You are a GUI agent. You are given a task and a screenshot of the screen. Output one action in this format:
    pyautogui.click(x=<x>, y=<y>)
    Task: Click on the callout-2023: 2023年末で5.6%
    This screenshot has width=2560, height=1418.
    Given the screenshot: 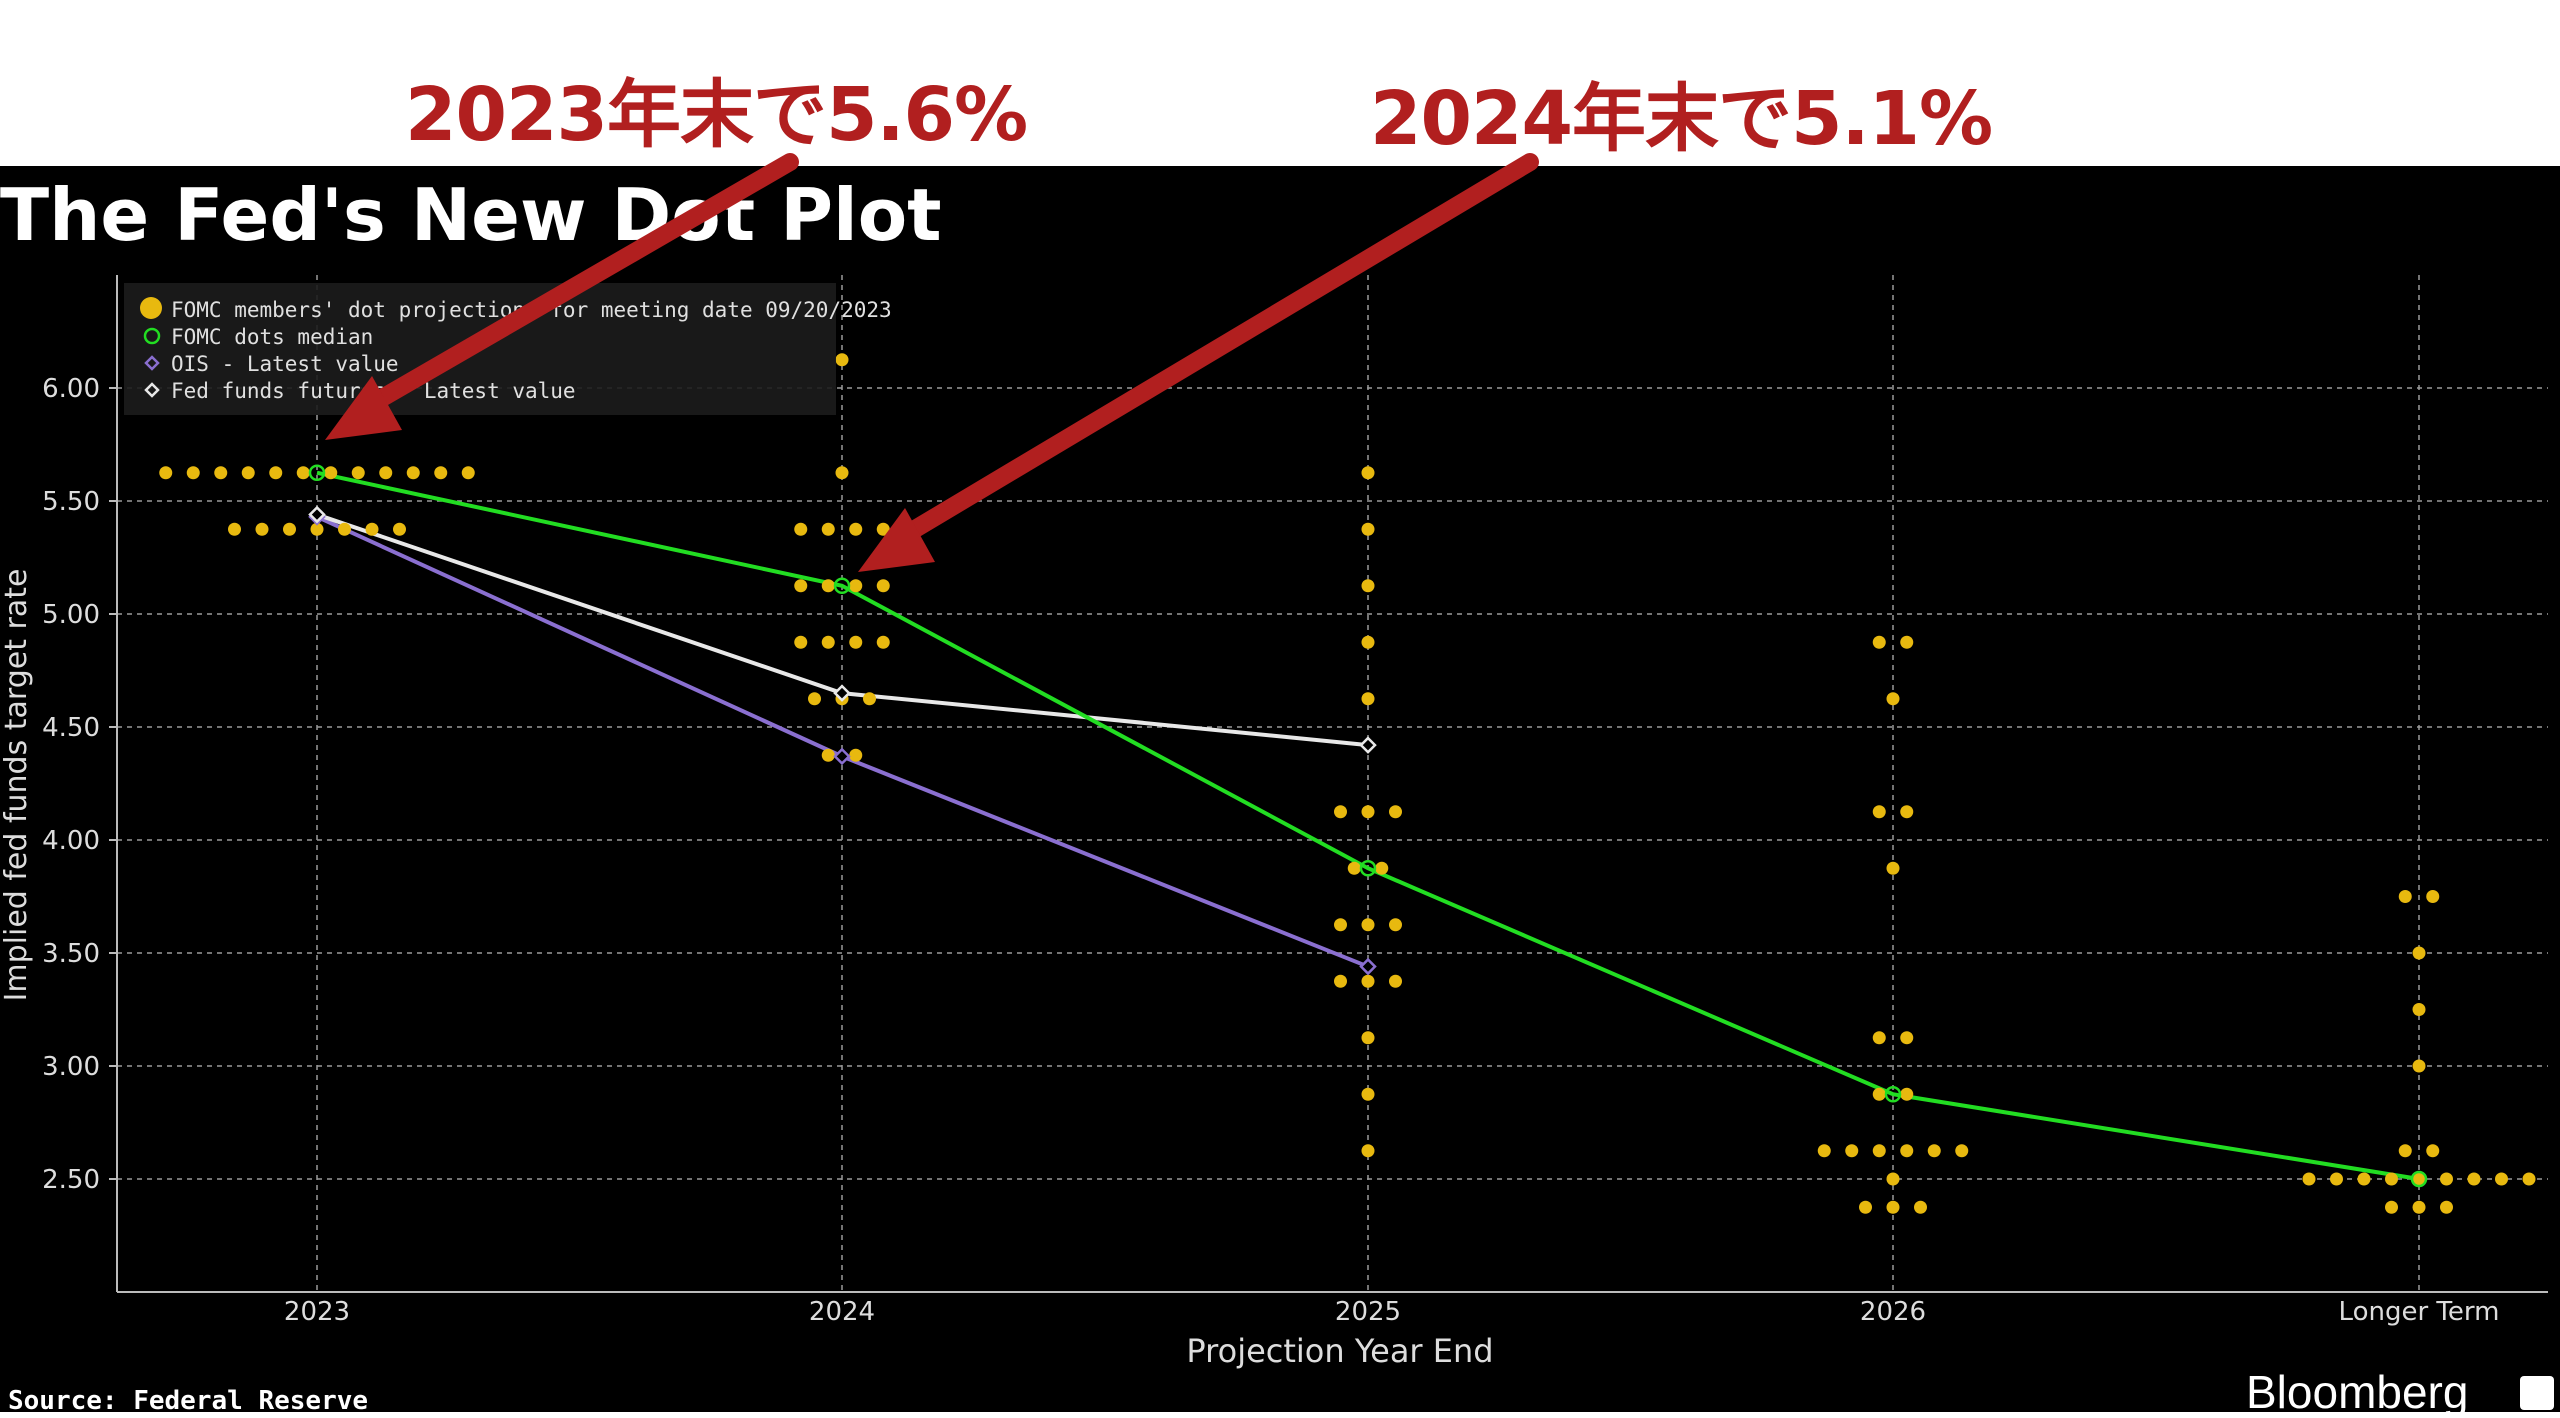 What is the action you would take?
    pyautogui.click(x=716, y=115)
    